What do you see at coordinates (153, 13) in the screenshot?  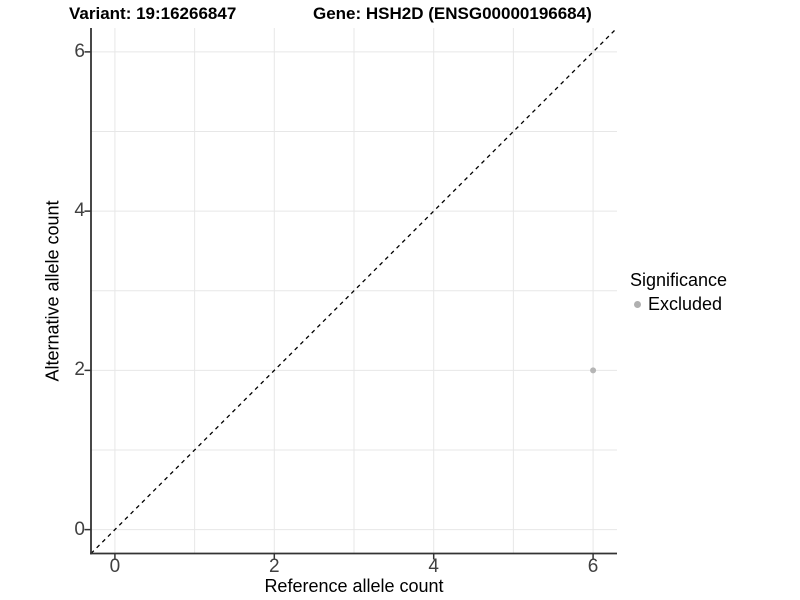 I see `plot-title-variant: Variant: 19:16266847` at bounding box center [153, 13].